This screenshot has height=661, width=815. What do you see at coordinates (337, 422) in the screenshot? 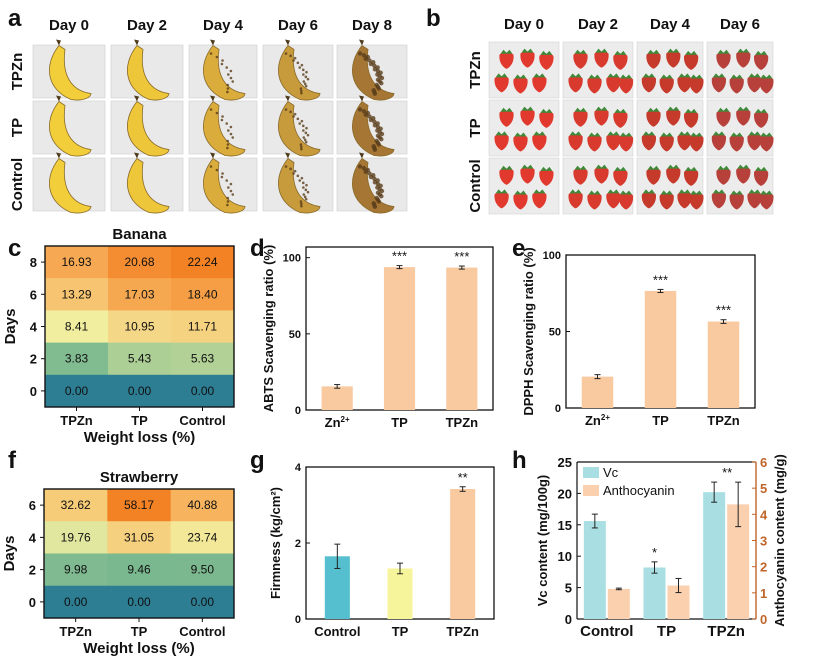
I see `x-tick-label: Zn2+` at bounding box center [337, 422].